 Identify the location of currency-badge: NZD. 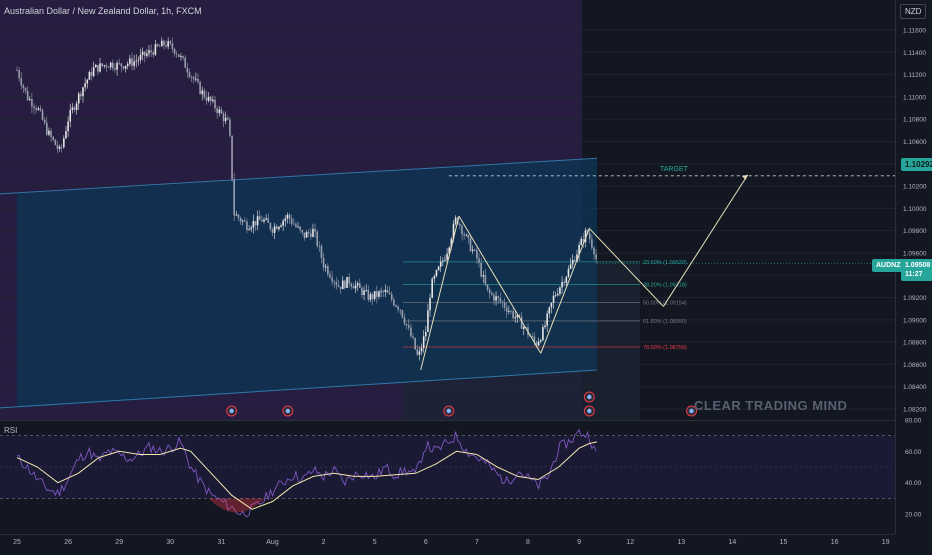
(913, 11).